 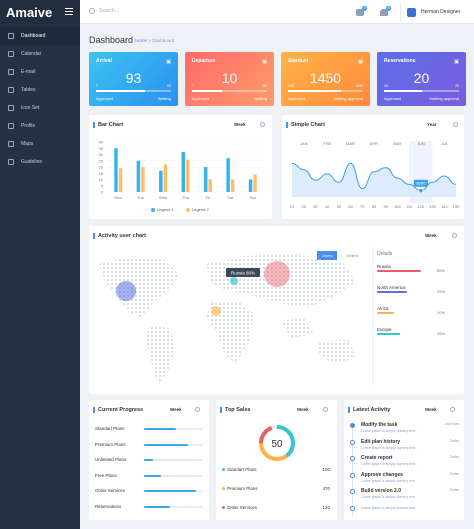 I want to click on activity-map-settings-icon, so click(x=454, y=235).